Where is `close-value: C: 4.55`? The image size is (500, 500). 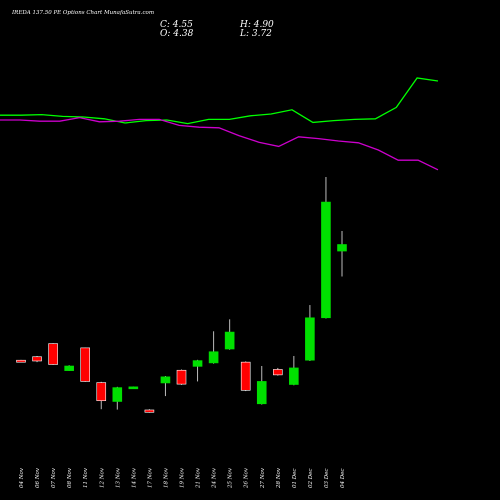 close-value: C: 4.55 is located at coordinates (176, 25).